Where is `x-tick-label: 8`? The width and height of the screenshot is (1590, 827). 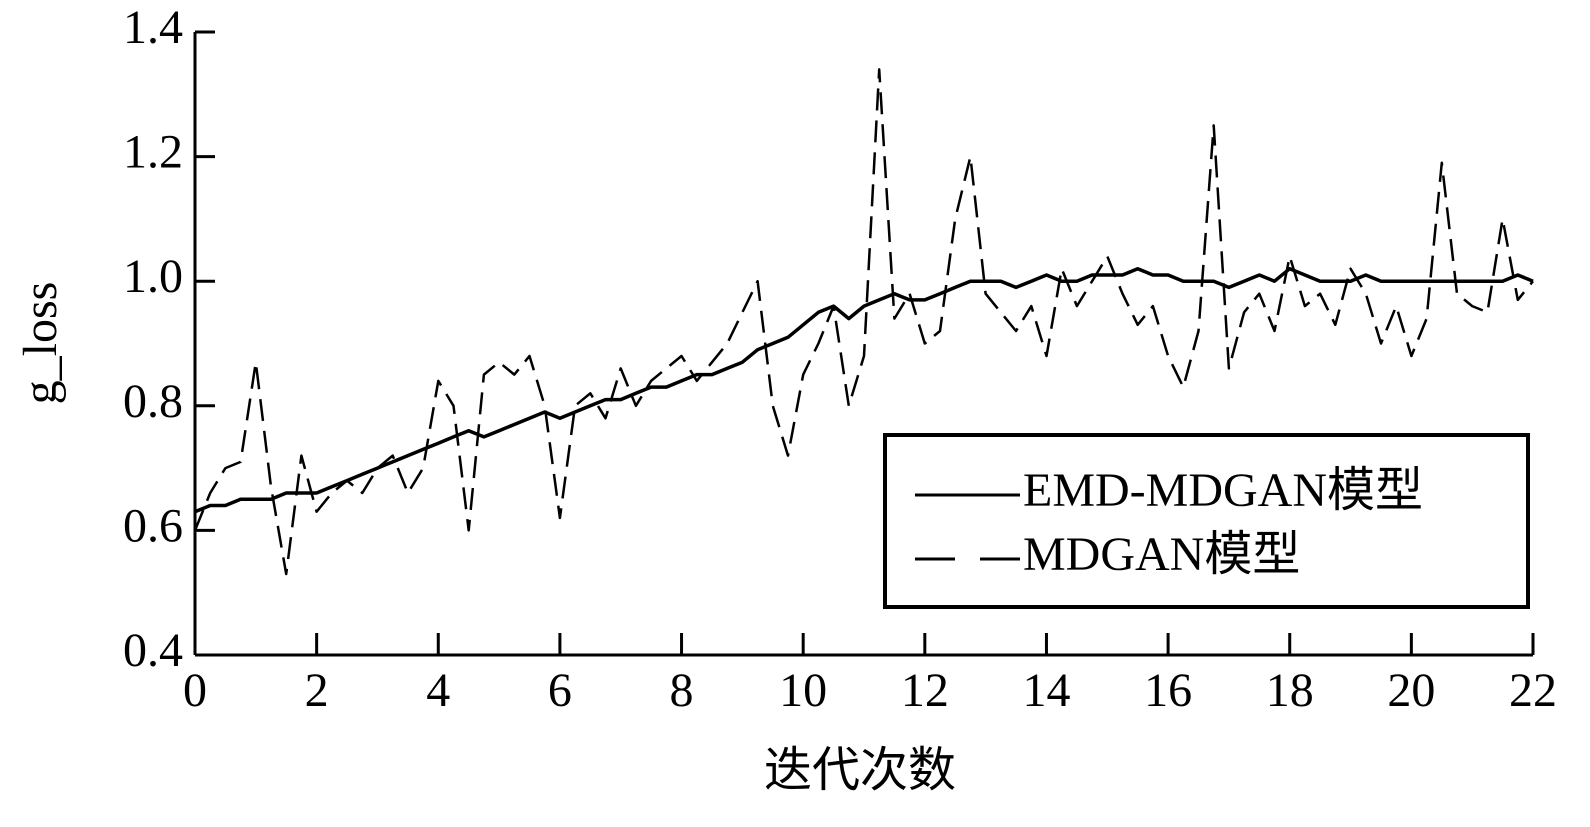
x-tick-label: 8 is located at coordinates (682, 690).